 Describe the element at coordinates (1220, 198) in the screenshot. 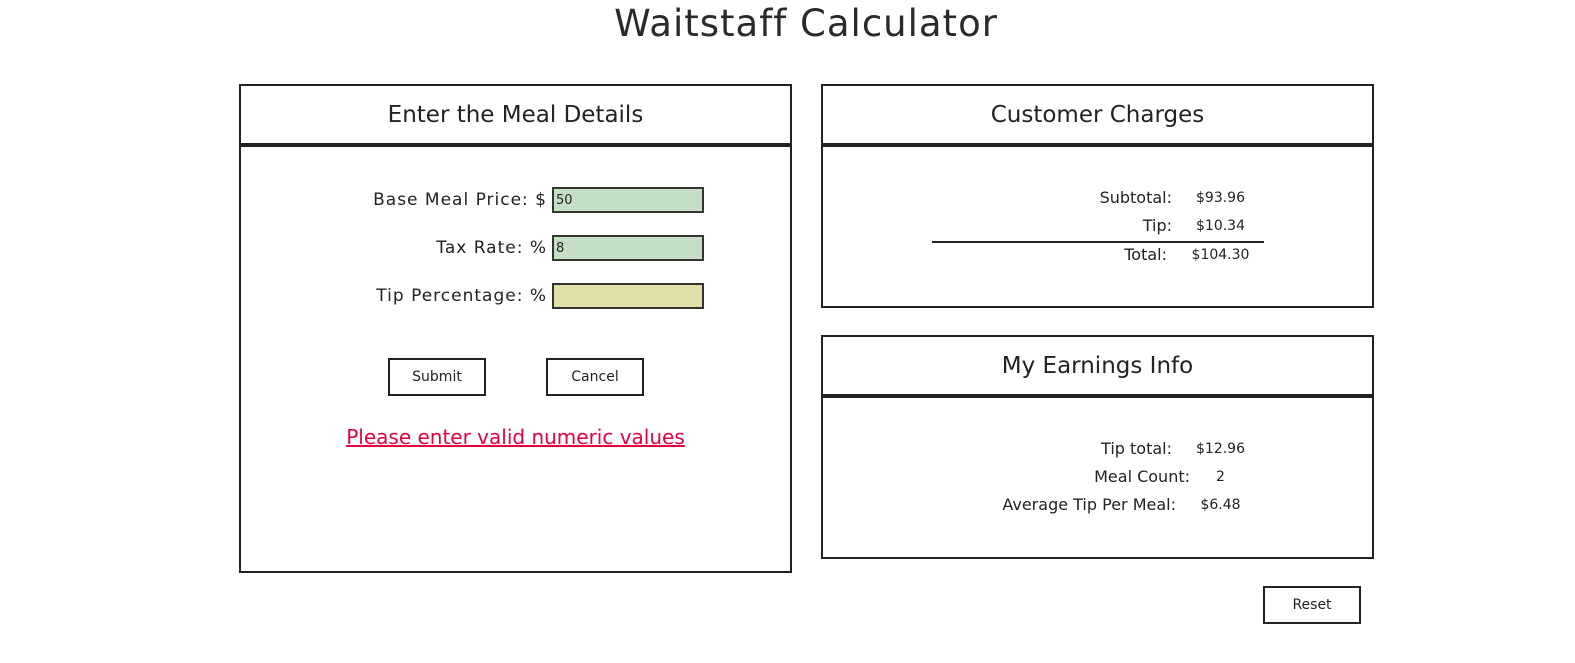

I see `subtotal-value: $93.96` at that location.